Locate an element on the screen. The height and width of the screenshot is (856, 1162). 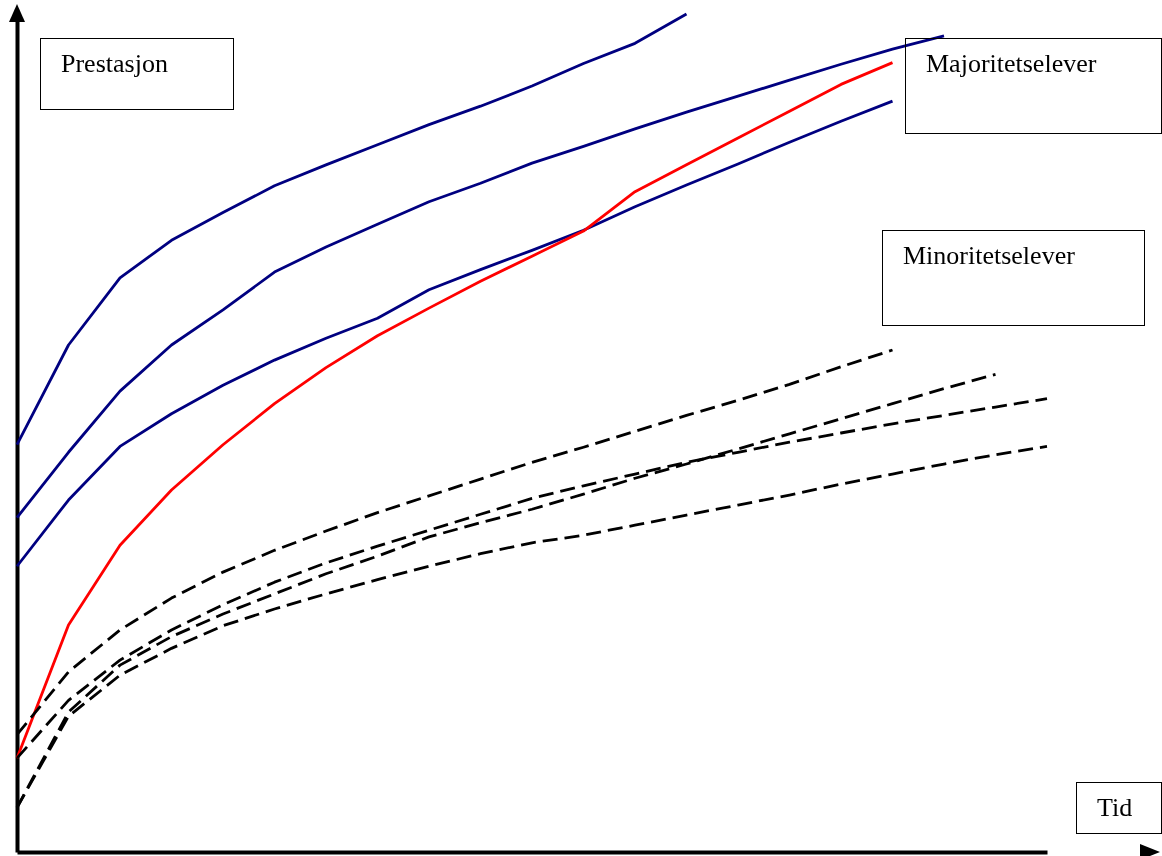
y-axis-title: Prestasjon is located at coordinates (137, 74).